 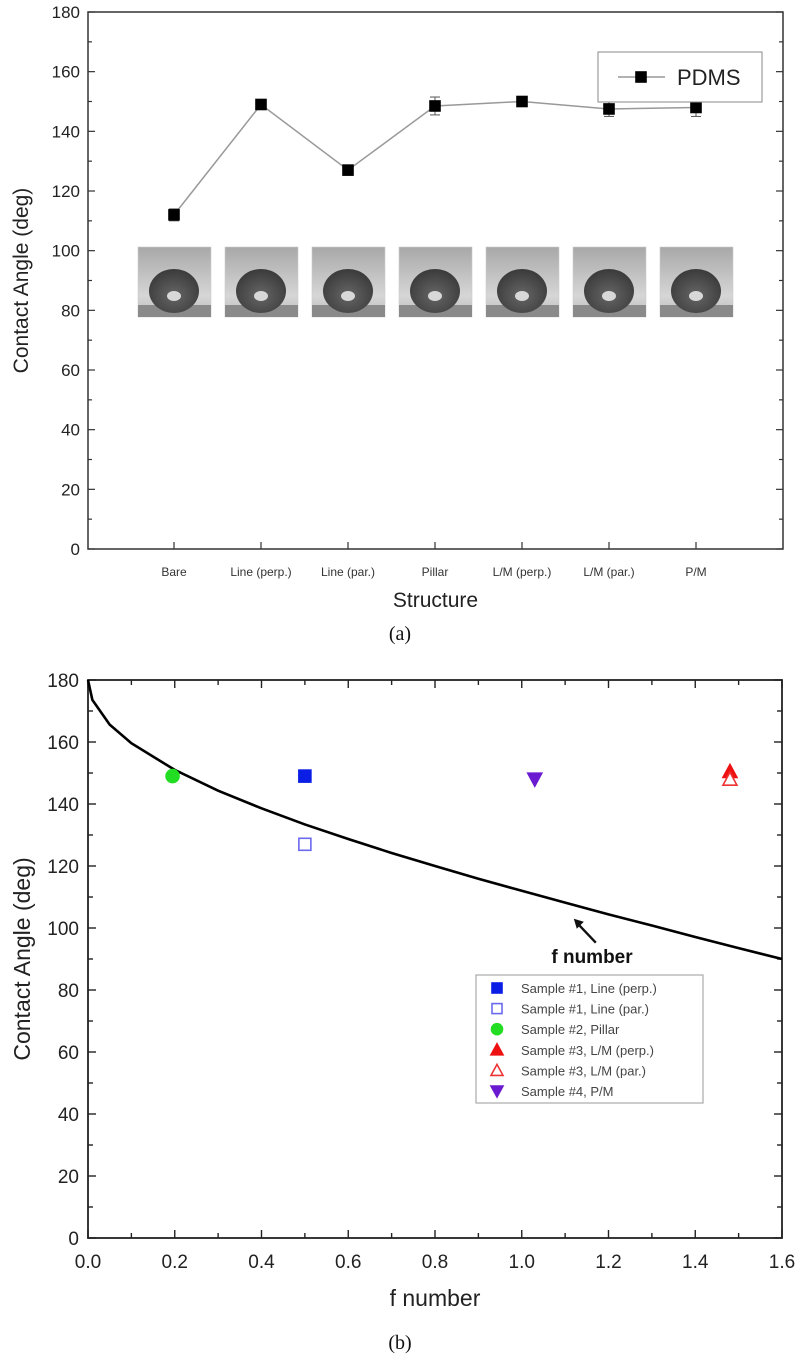 What do you see at coordinates (578, 923) in the screenshot?
I see `annotation-arrowhead` at bounding box center [578, 923].